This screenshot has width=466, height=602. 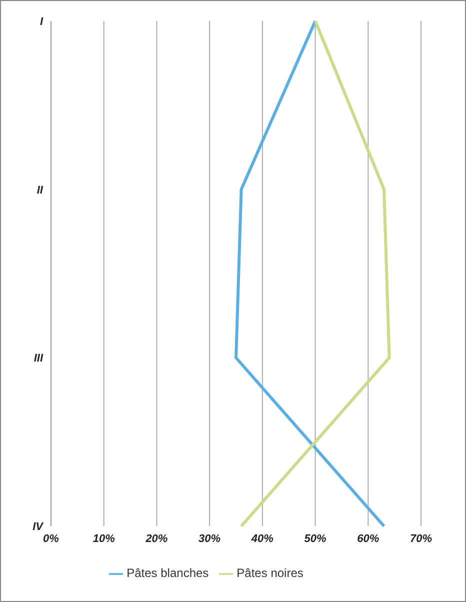 I want to click on y-tick-label: I, so click(x=42, y=22).